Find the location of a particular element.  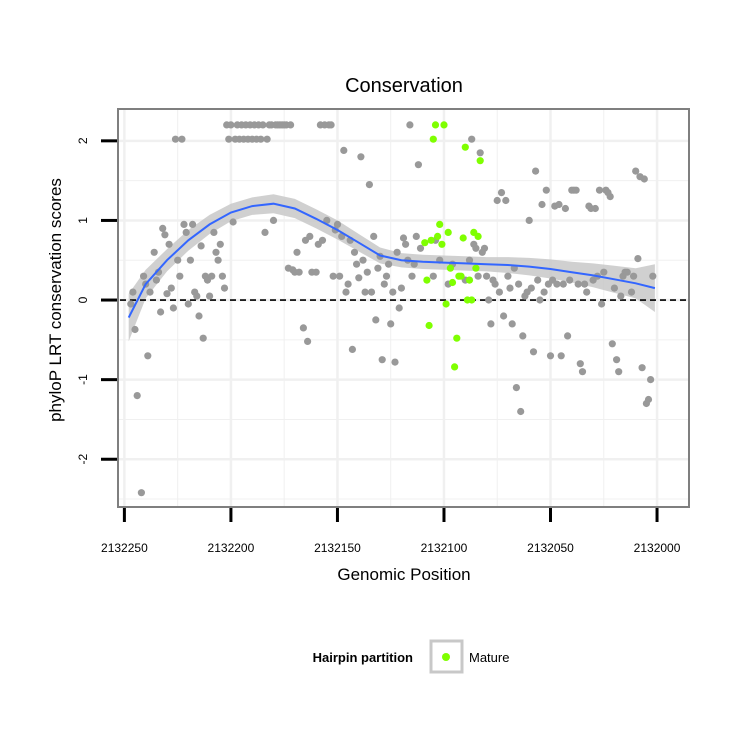

x-tick-label: 2132100 is located at coordinates (444, 548).